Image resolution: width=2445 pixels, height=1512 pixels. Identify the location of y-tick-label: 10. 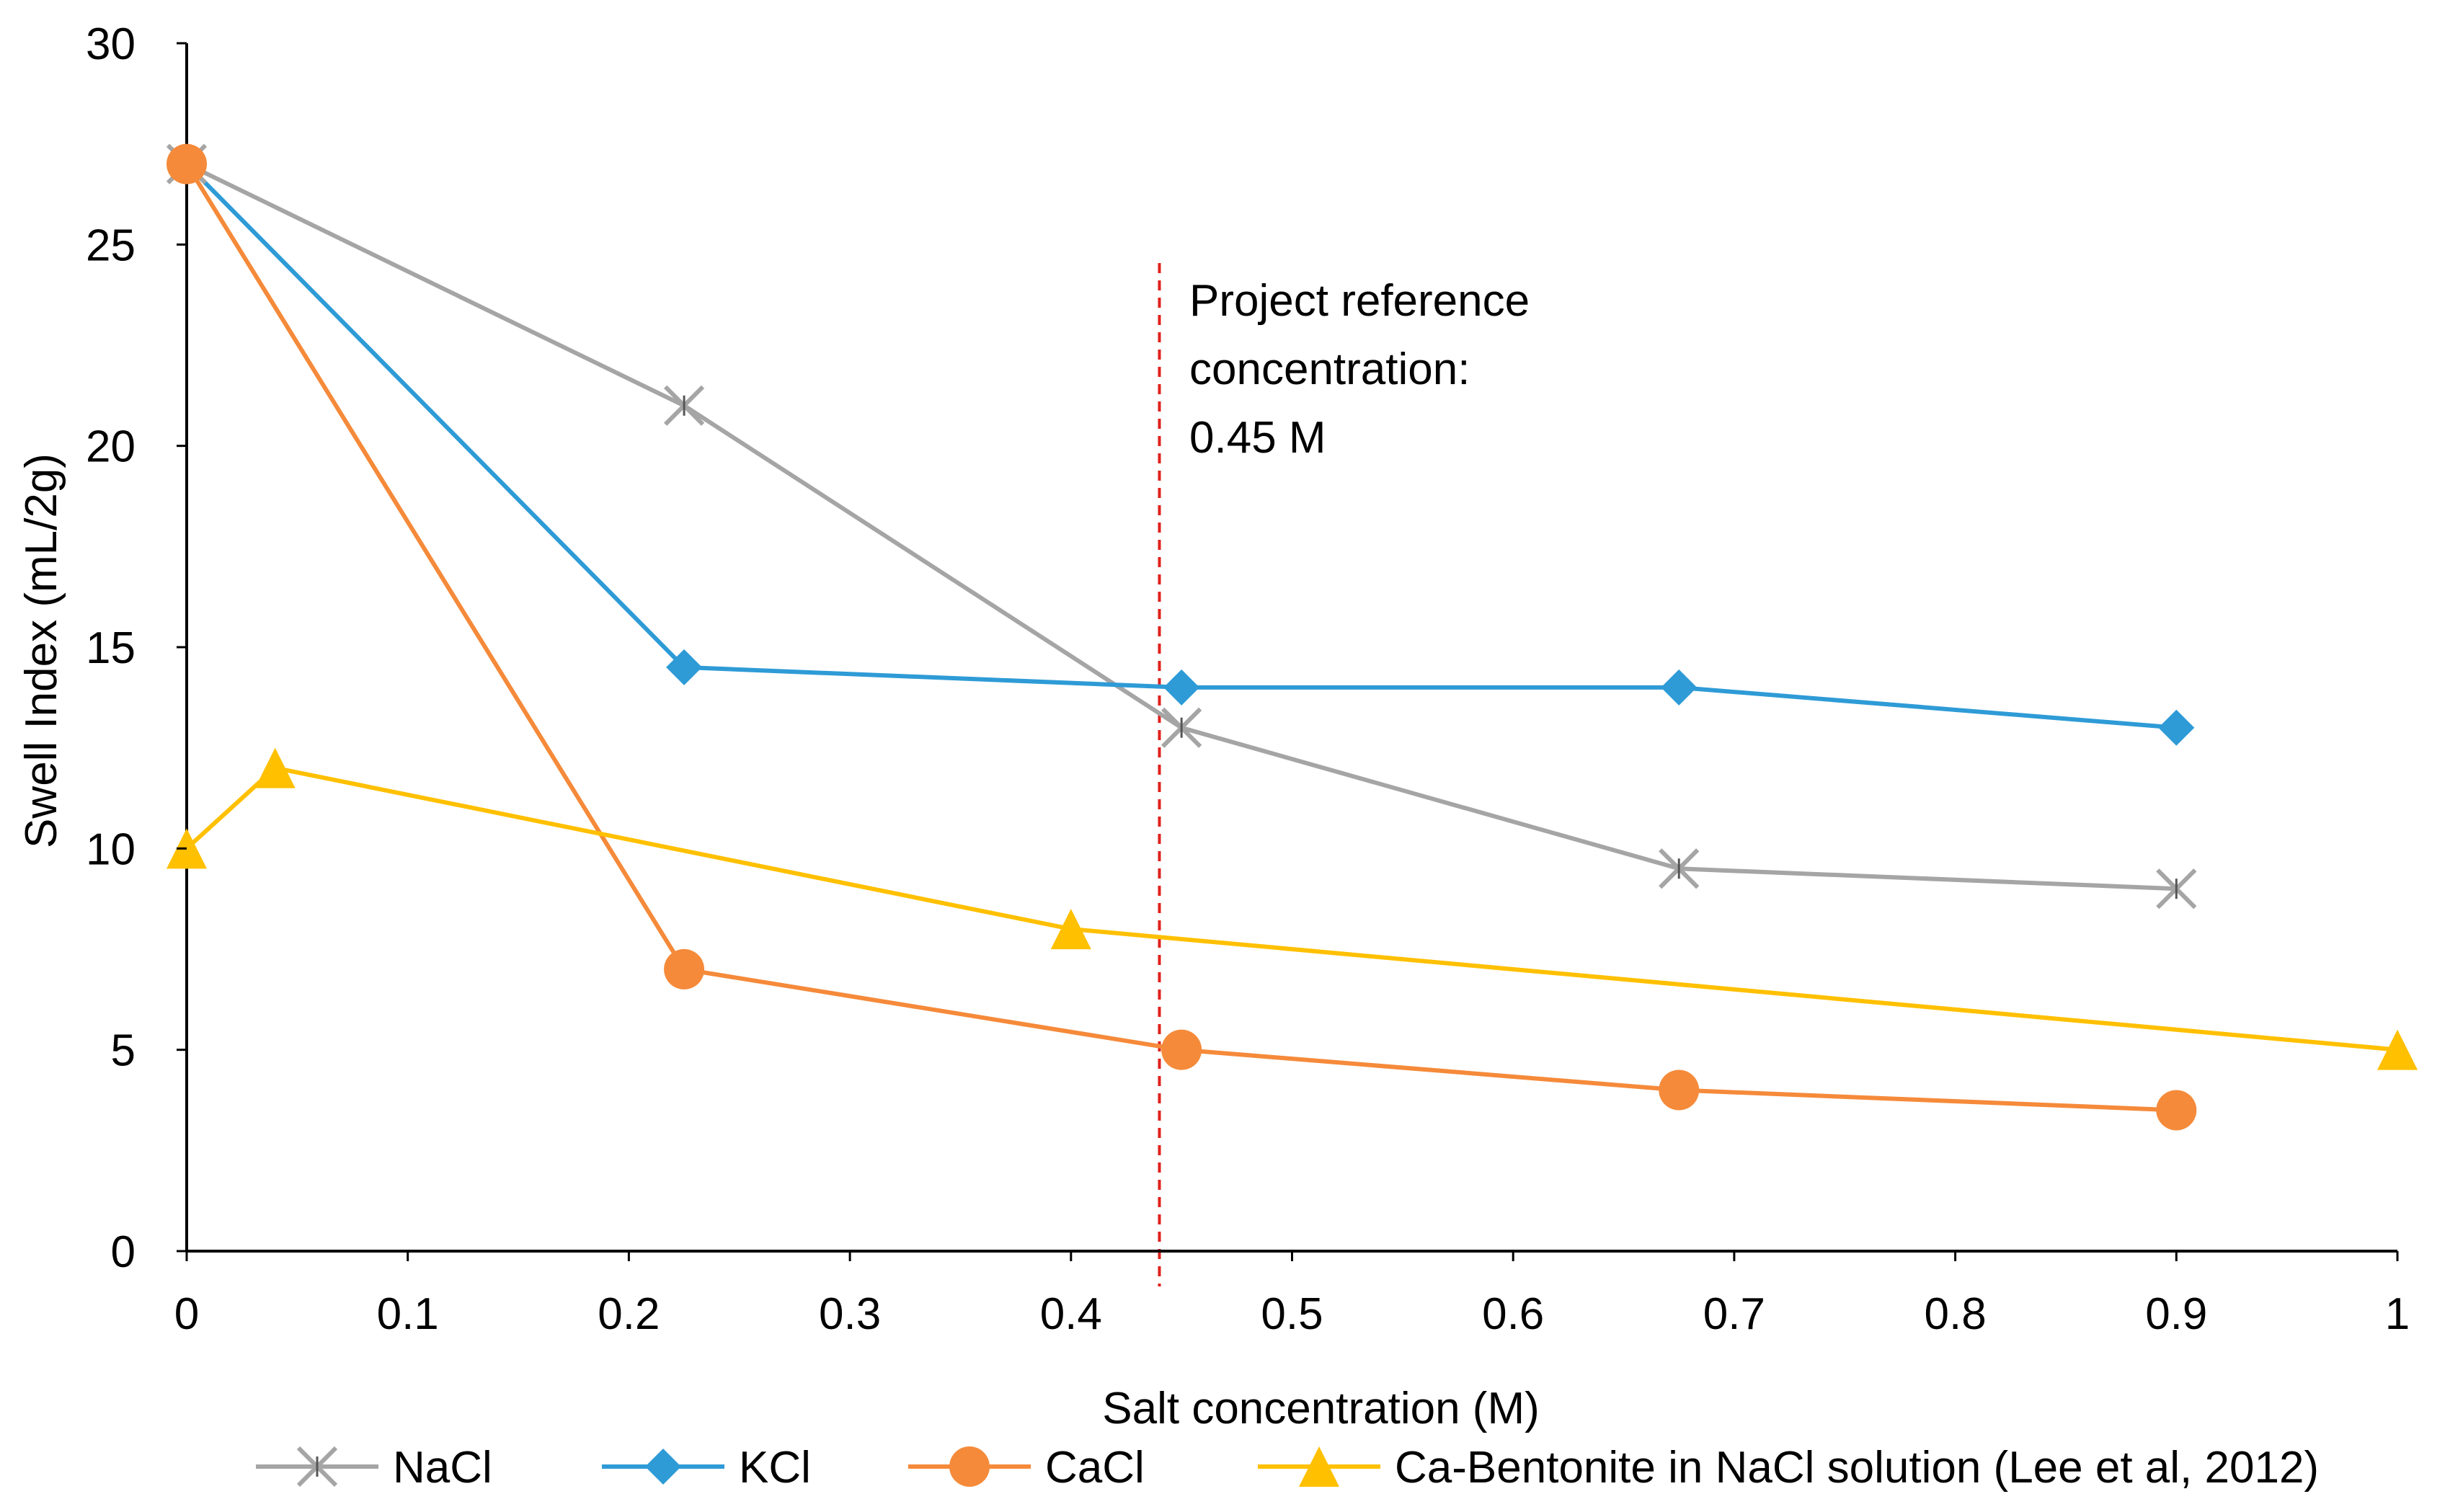
(111, 849).